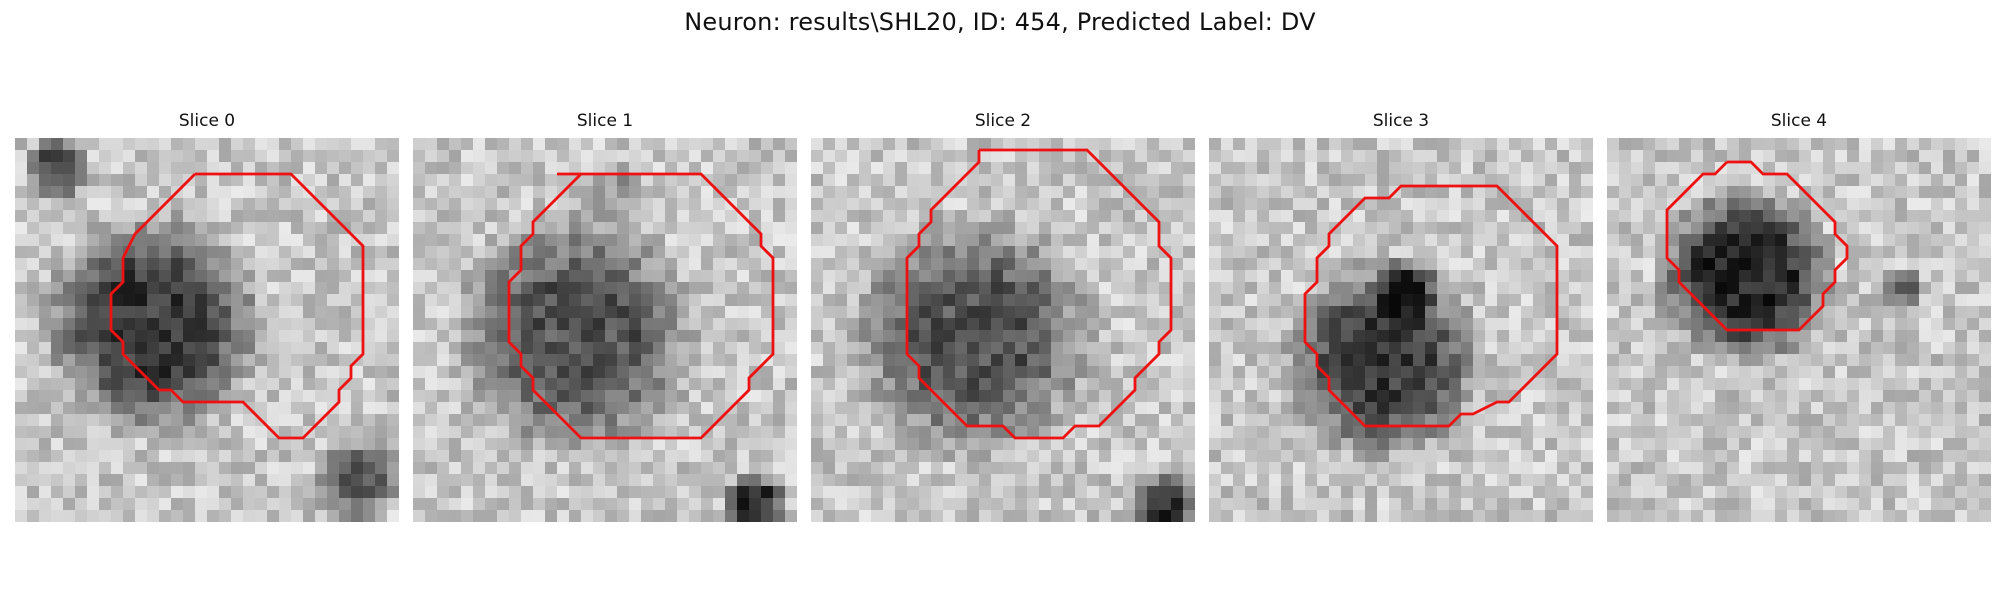 This screenshot has height=600, width=2000. I want to click on slice-panel-0: Slice 0, so click(207, 316).